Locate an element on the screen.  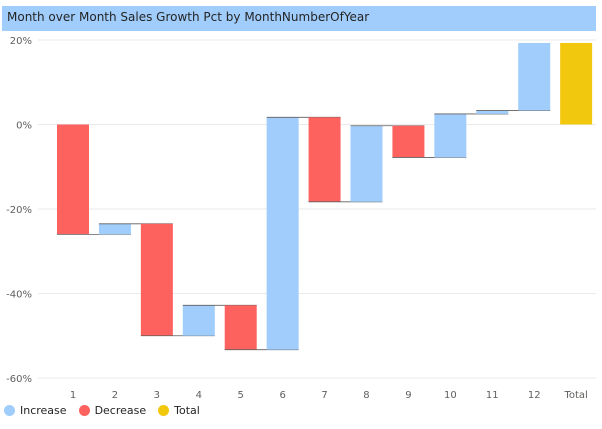
legend: Increase Decrease Total is located at coordinates (108, 410).